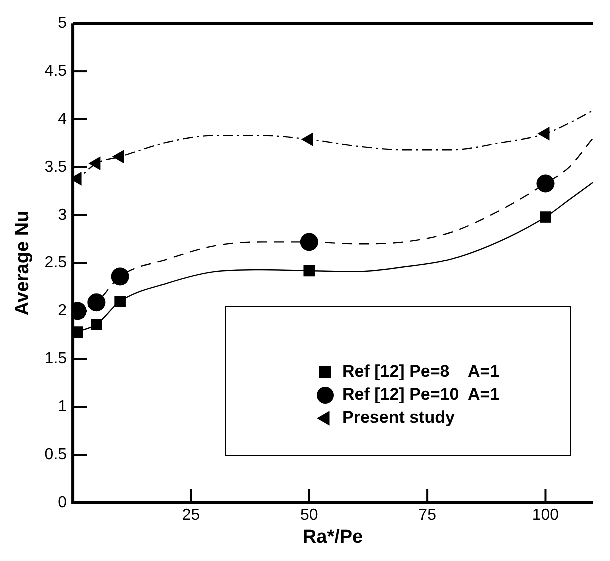  I want to click on y-tick-label: 4, so click(63, 119).